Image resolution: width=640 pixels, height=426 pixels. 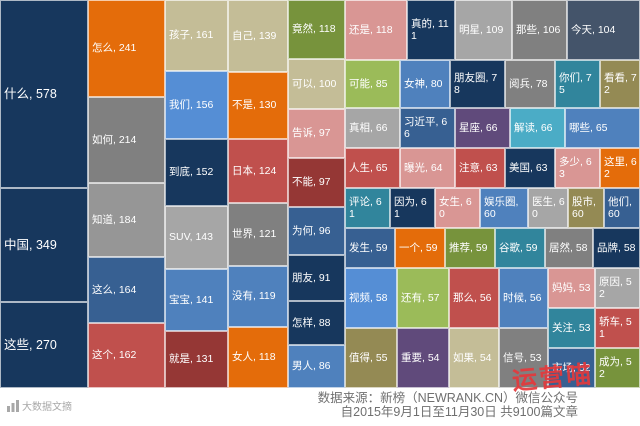 I want to click on treemap-cell: 视频, 58, so click(x=371, y=298).